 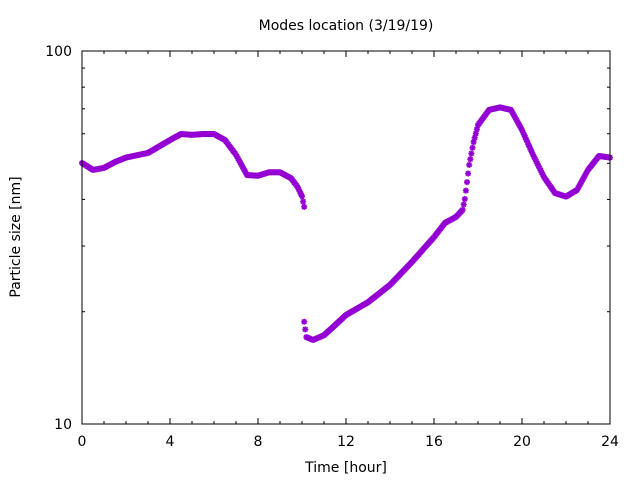 I want to click on chart-title: Modes location (3/19/19), so click(x=346, y=26).